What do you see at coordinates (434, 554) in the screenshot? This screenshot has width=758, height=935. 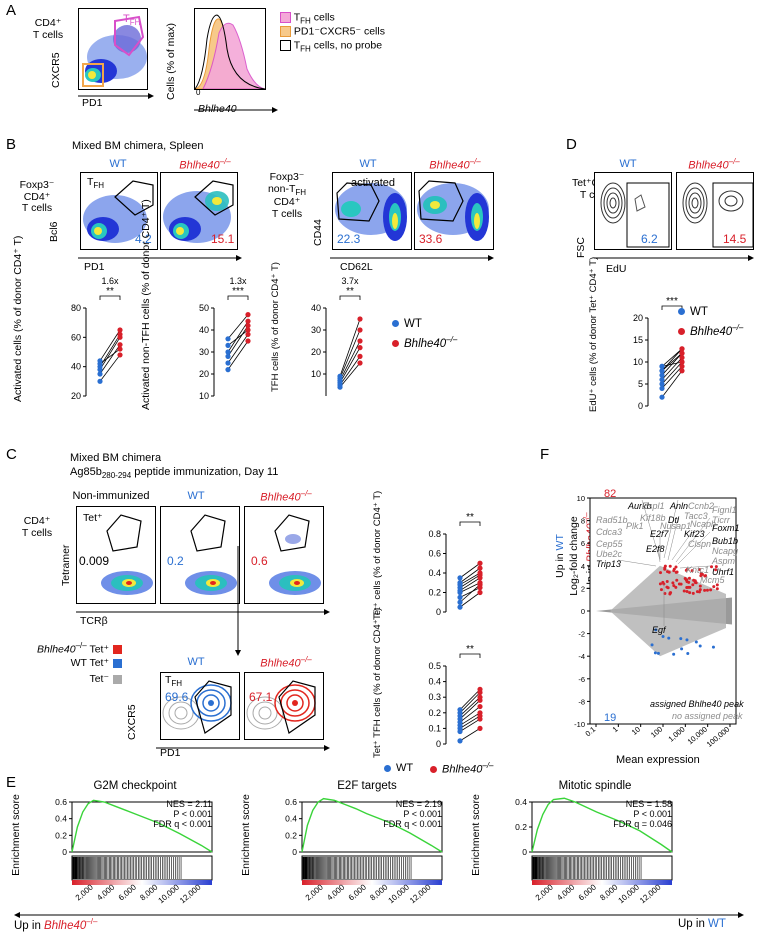 I see `y-tick-label: 0.6` at bounding box center [434, 554].